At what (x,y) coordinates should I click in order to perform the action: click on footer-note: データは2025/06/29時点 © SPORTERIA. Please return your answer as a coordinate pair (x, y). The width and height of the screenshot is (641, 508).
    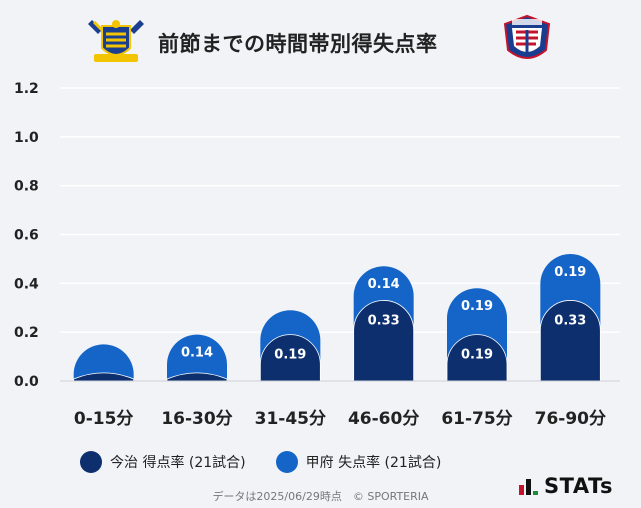
    Looking at the image, I should click on (320, 496).